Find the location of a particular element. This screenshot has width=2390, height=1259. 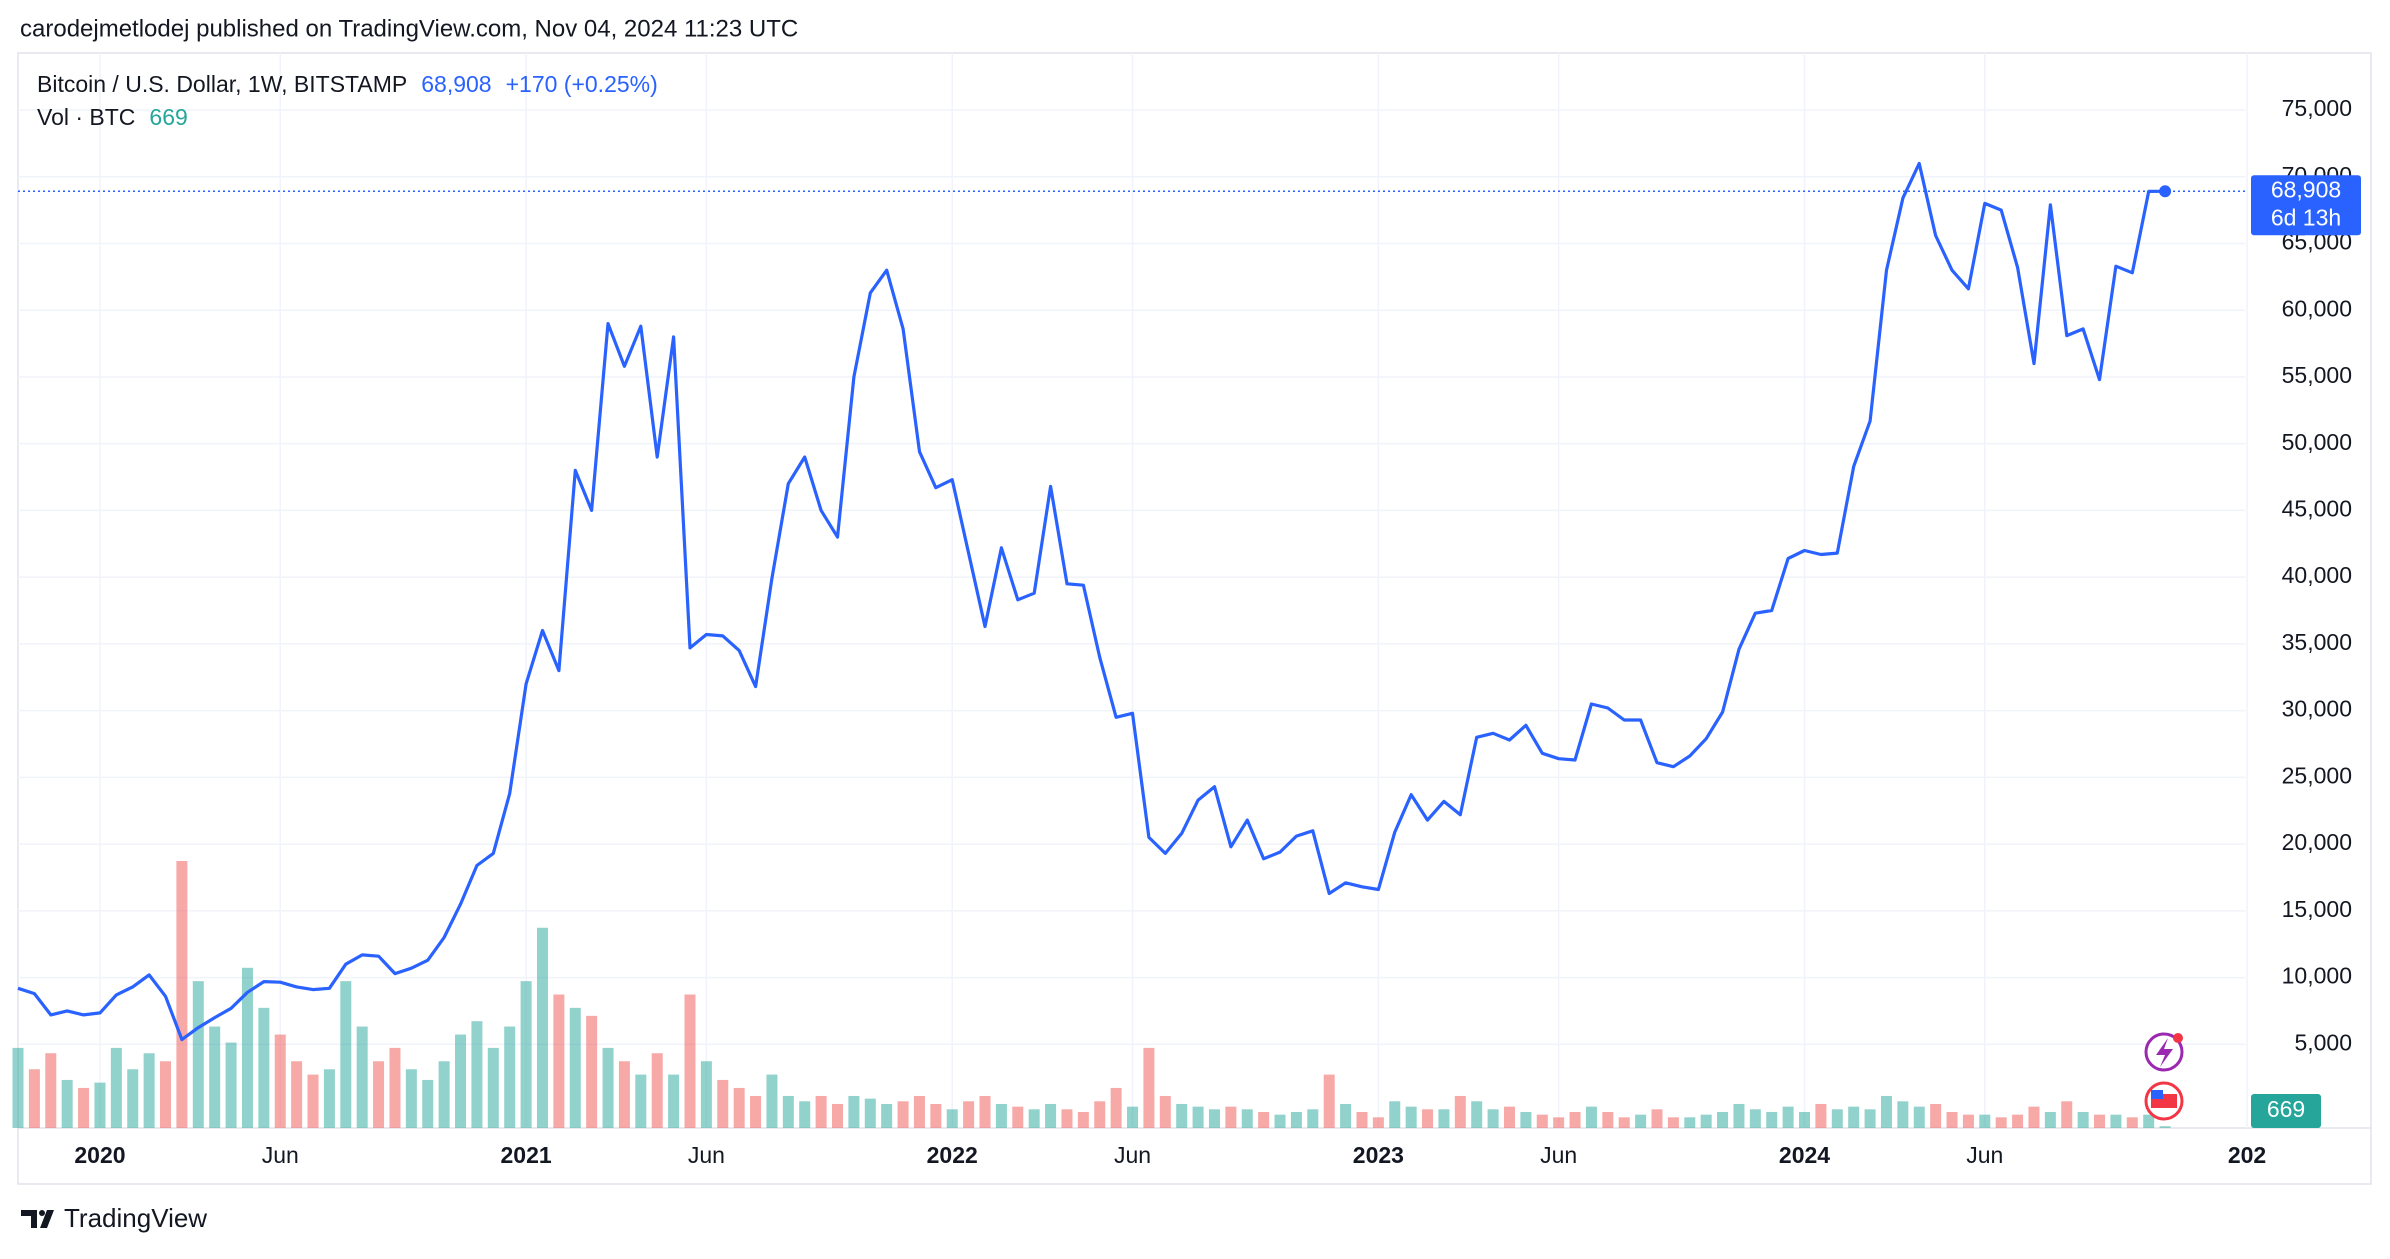

last-volume: 669 is located at coordinates (168, 117).